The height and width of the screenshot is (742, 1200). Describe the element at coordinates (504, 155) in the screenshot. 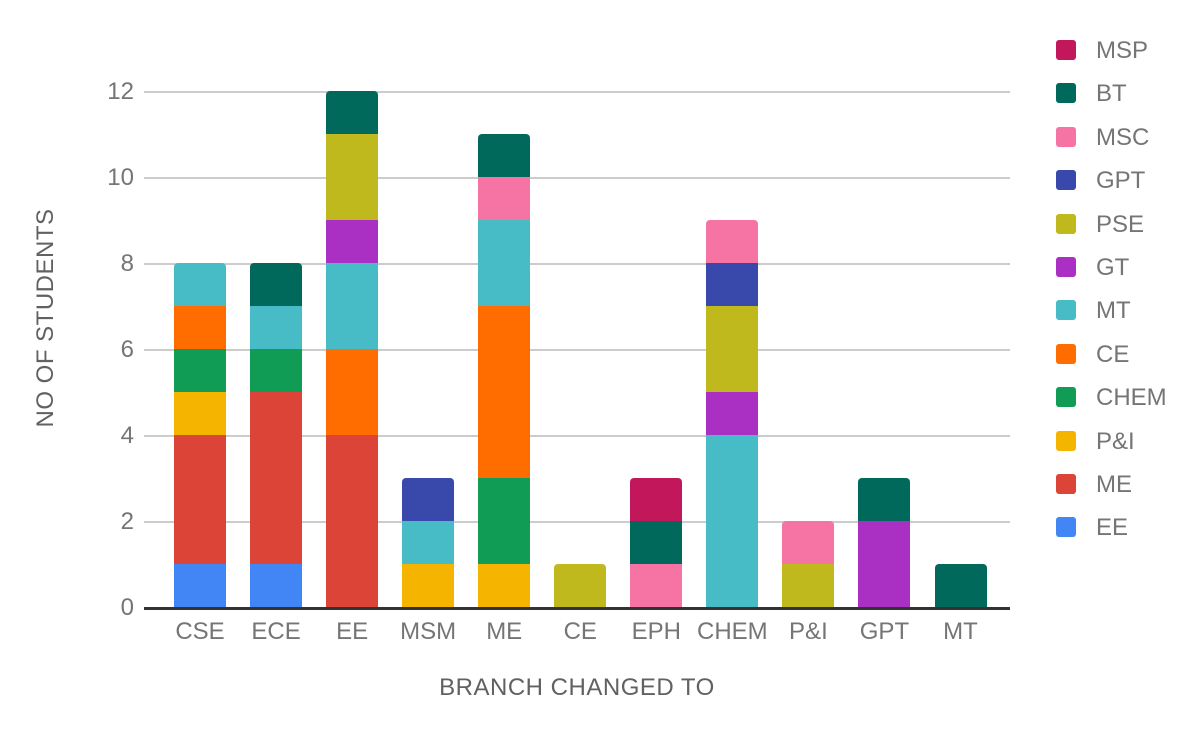

I see `bar-segment-ME-BT` at that location.